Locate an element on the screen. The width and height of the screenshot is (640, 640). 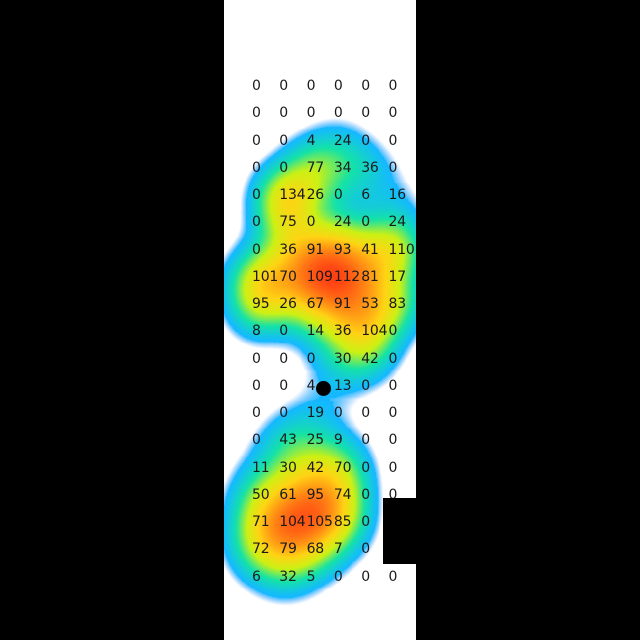
grid-cell: 43 is located at coordinates (288, 440).